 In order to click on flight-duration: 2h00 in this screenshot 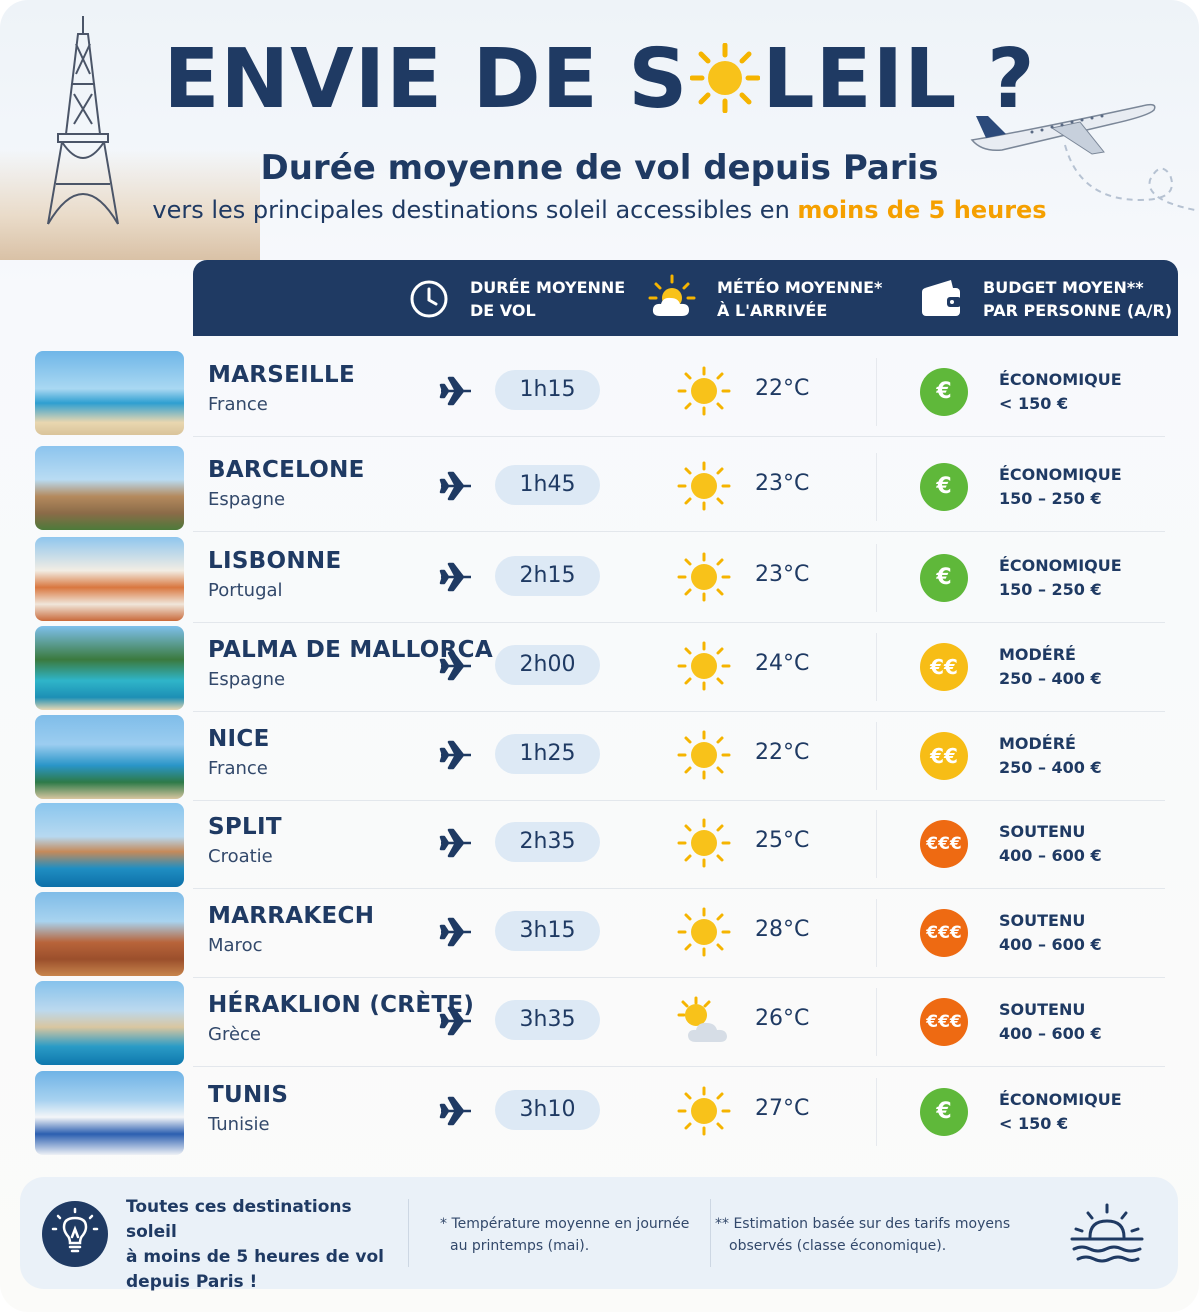, I will do `click(547, 665)`.